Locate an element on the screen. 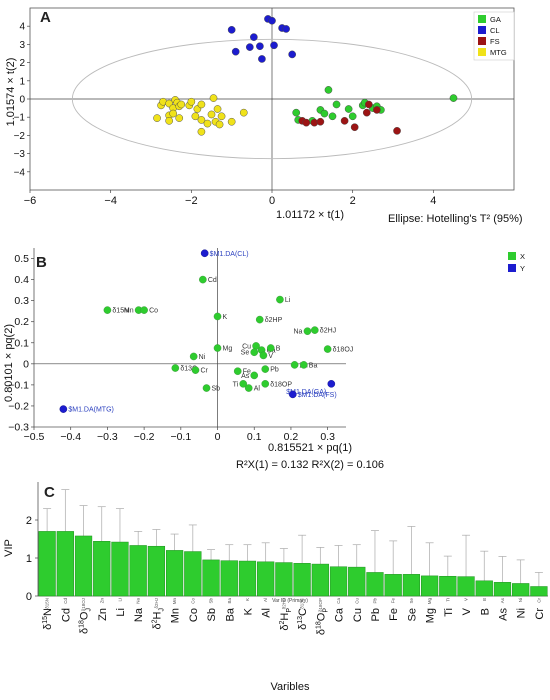 This screenshot has width=550, height=700. panel-c-inner-tick-label: Ca is located at coordinates (338, 601).